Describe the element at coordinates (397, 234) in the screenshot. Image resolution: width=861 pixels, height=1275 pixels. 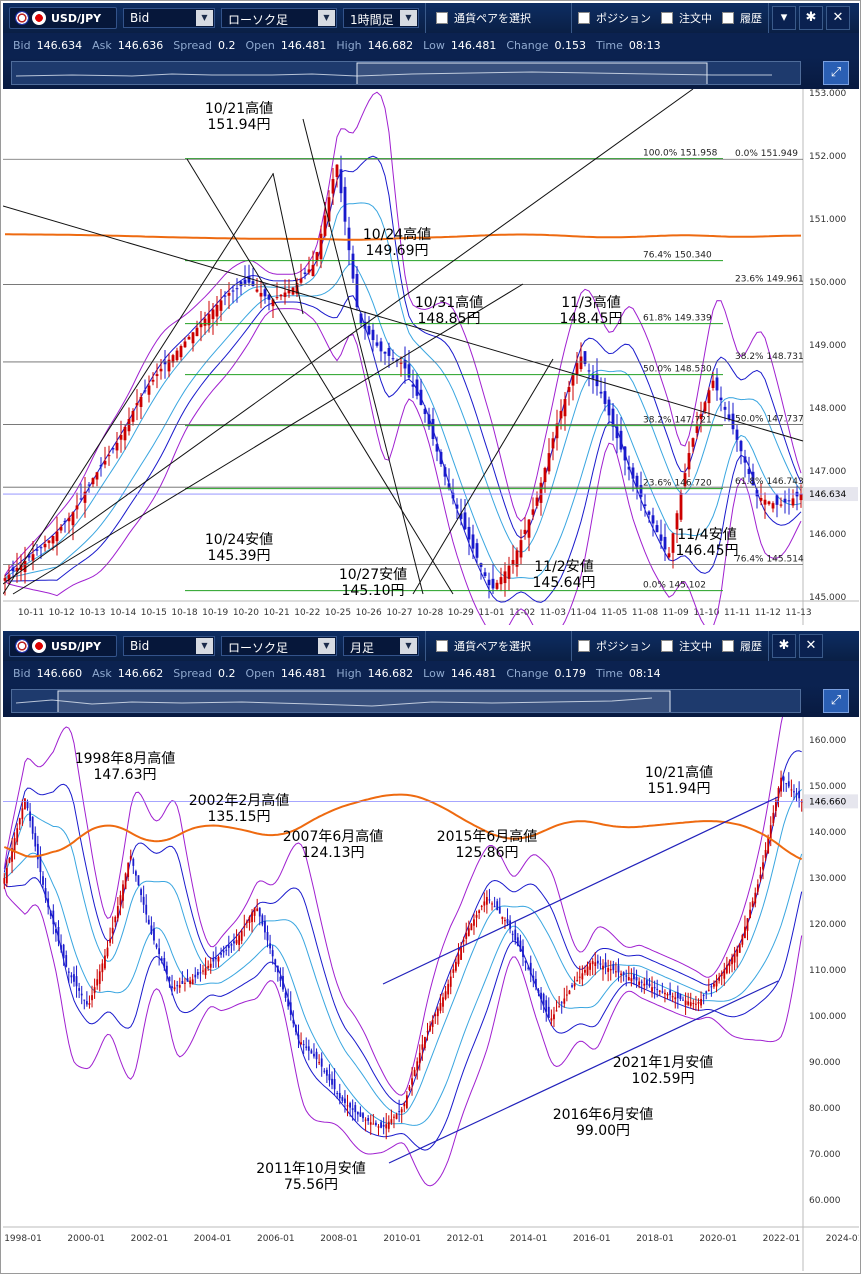
I see `annotation-label: 10/24高値` at that location.